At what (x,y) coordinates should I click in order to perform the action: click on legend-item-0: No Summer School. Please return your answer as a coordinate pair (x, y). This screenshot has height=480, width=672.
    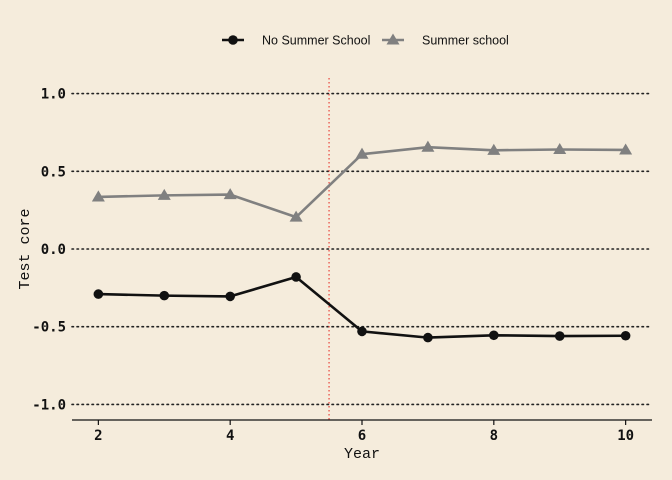
    Looking at the image, I should click on (296, 41).